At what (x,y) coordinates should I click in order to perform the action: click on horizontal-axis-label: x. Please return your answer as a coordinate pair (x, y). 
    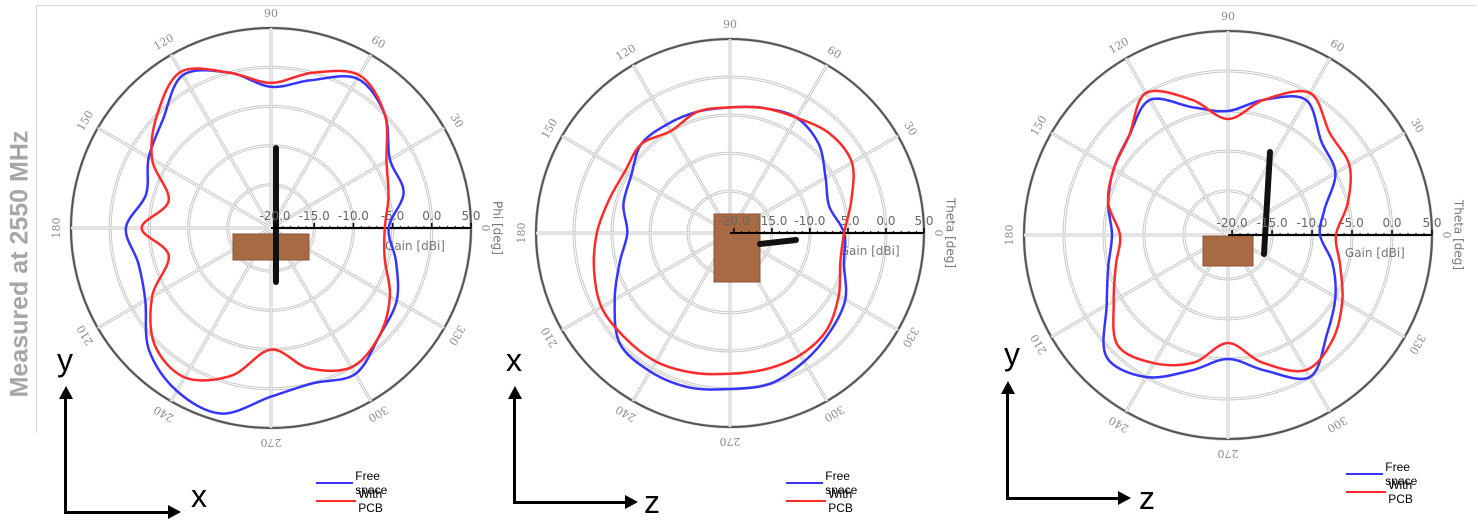
    Looking at the image, I should click on (199, 496).